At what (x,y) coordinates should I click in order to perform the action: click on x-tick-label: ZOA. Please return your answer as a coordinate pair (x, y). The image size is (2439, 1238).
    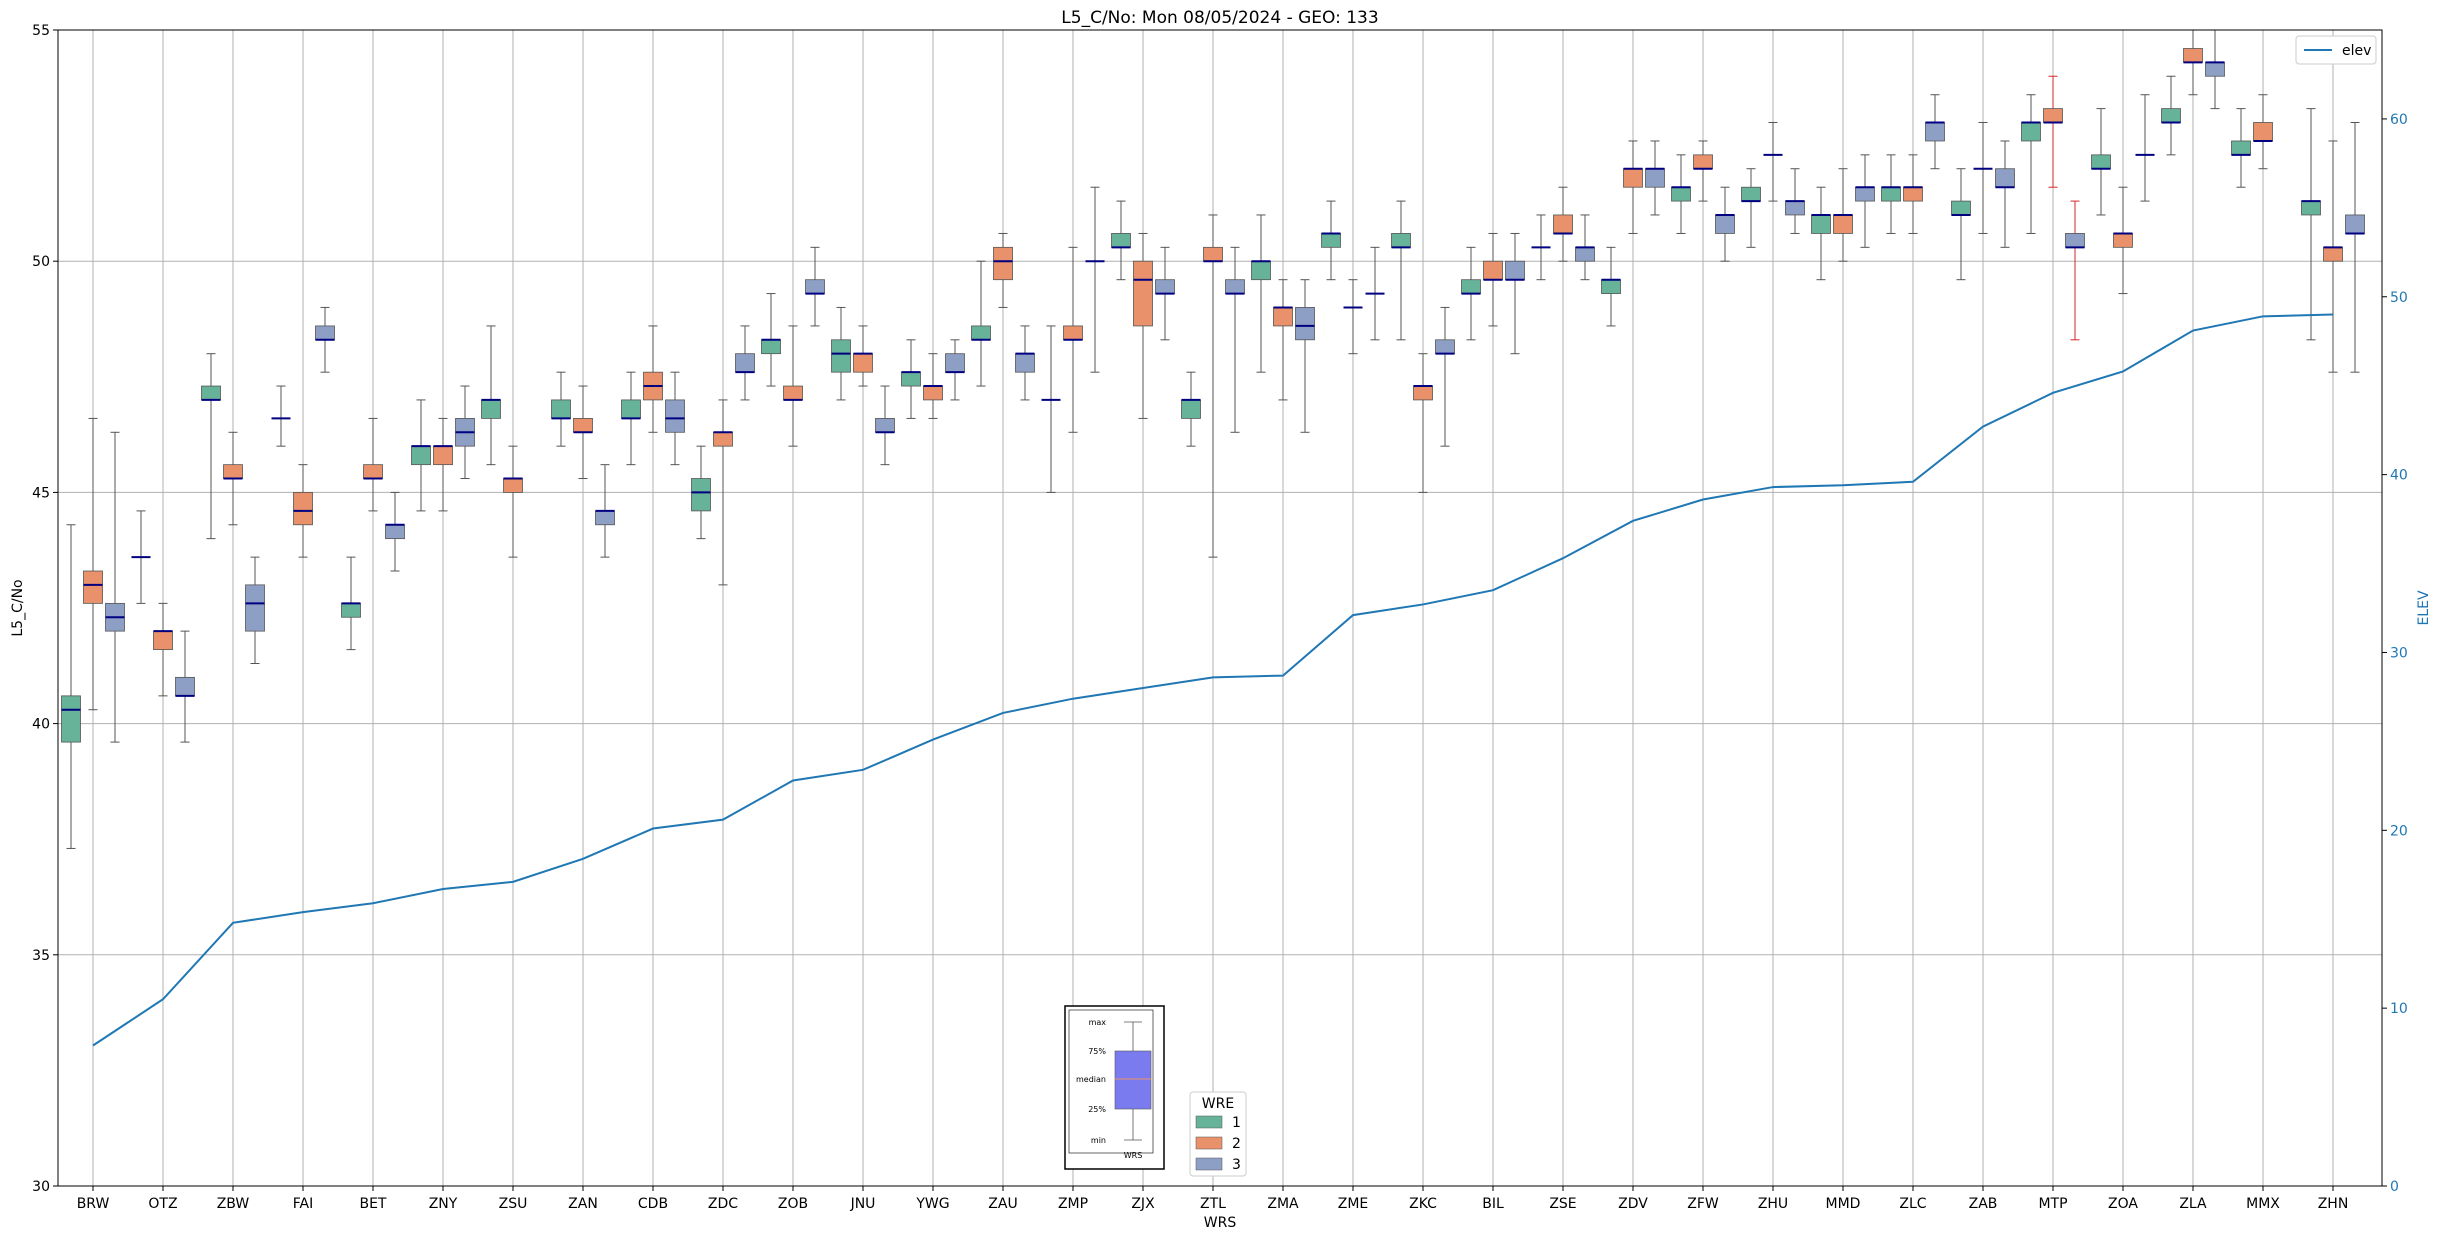
    Looking at the image, I should click on (2123, 1204).